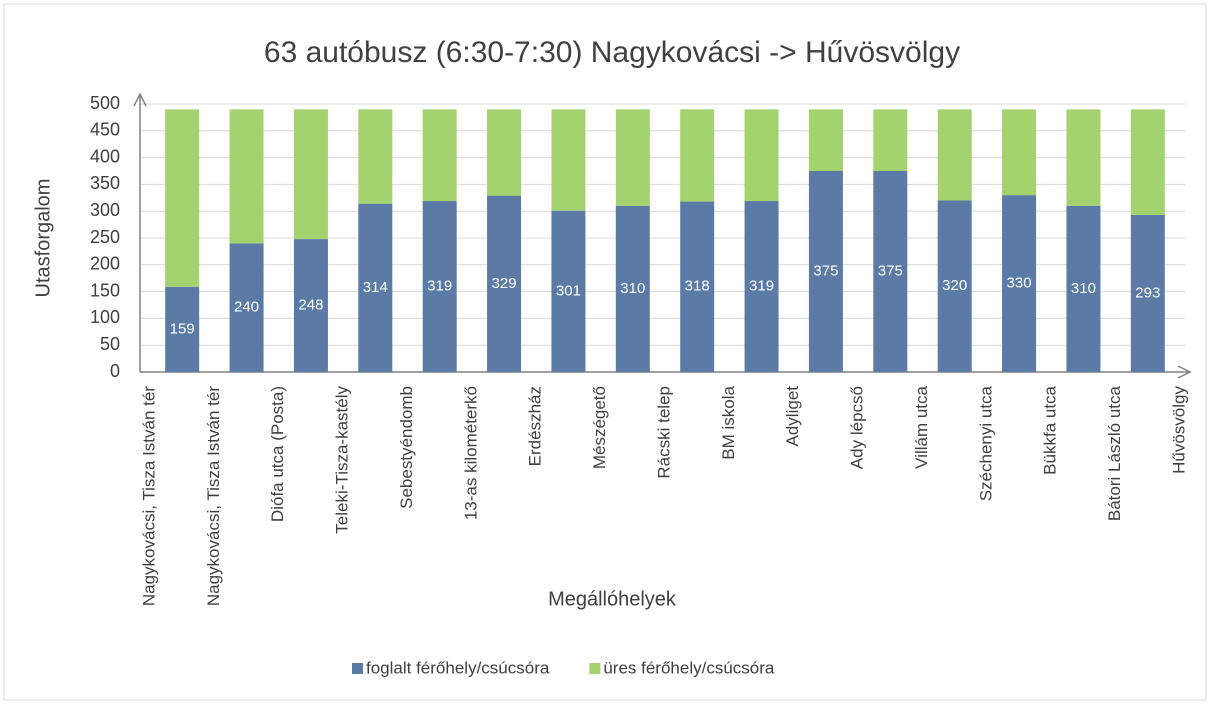 The height and width of the screenshot is (704, 1211). What do you see at coordinates (105, 130) in the screenshot?
I see `y-tick-label: 450` at bounding box center [105, 130].